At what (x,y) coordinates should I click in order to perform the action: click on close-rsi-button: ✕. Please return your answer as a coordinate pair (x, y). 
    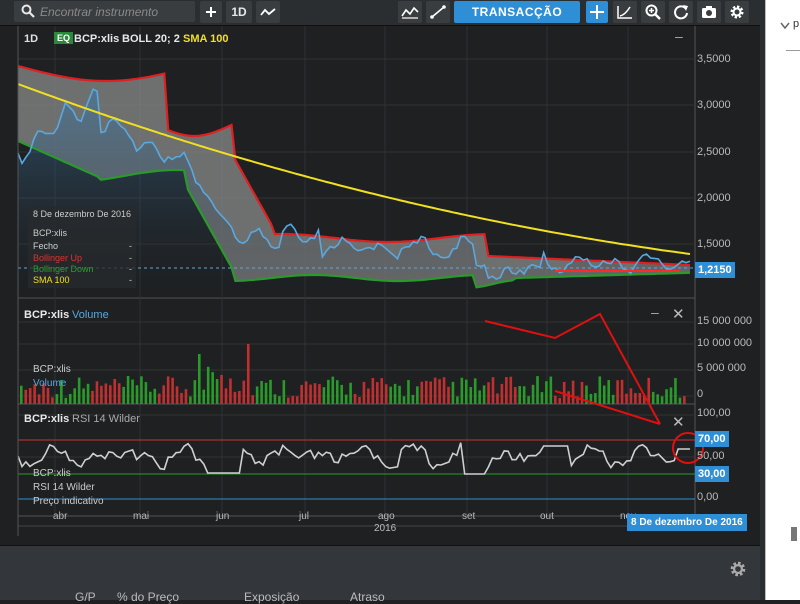
    Looking at the image, I should click on (678, 422).